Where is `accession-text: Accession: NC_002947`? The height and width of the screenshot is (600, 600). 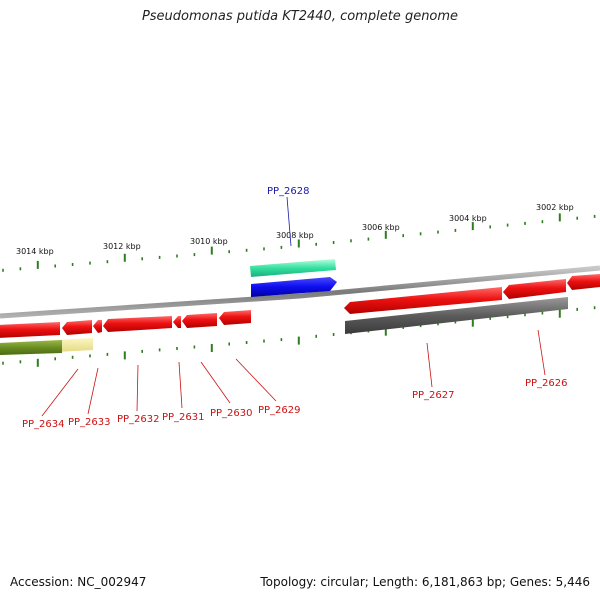 accession-text: Accession: NC_002947 is located at coordinates (78, 582).